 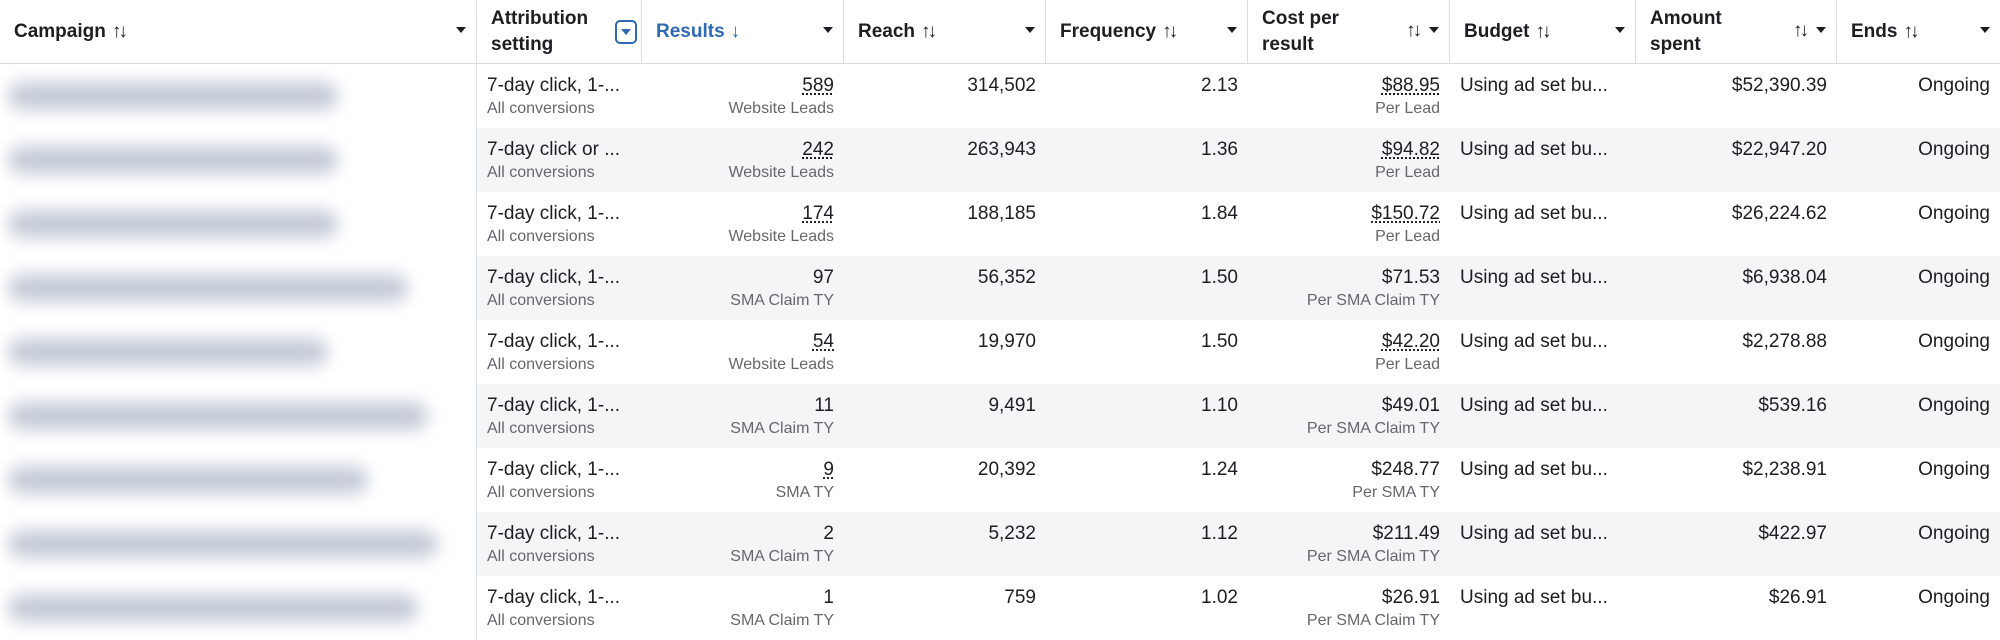 What do you see at coordinates (522, 44) in the screenshot?
I see `attribution-label-line2: setting` at bounding box center [522, 44].